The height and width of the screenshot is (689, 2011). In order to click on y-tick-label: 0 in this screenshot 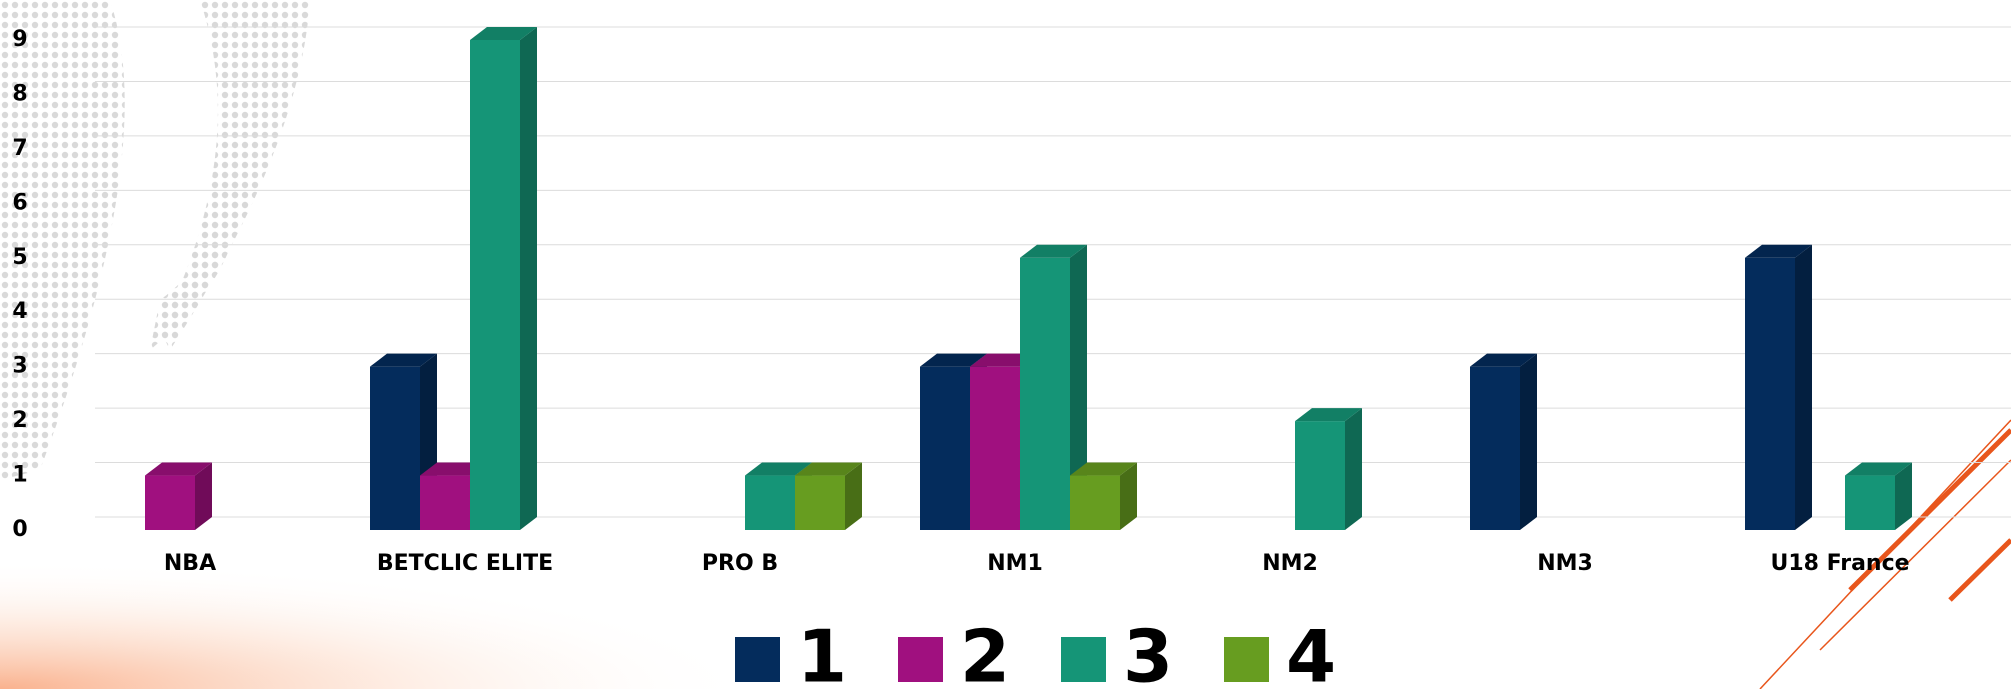, I will do `click(19, 529)`.